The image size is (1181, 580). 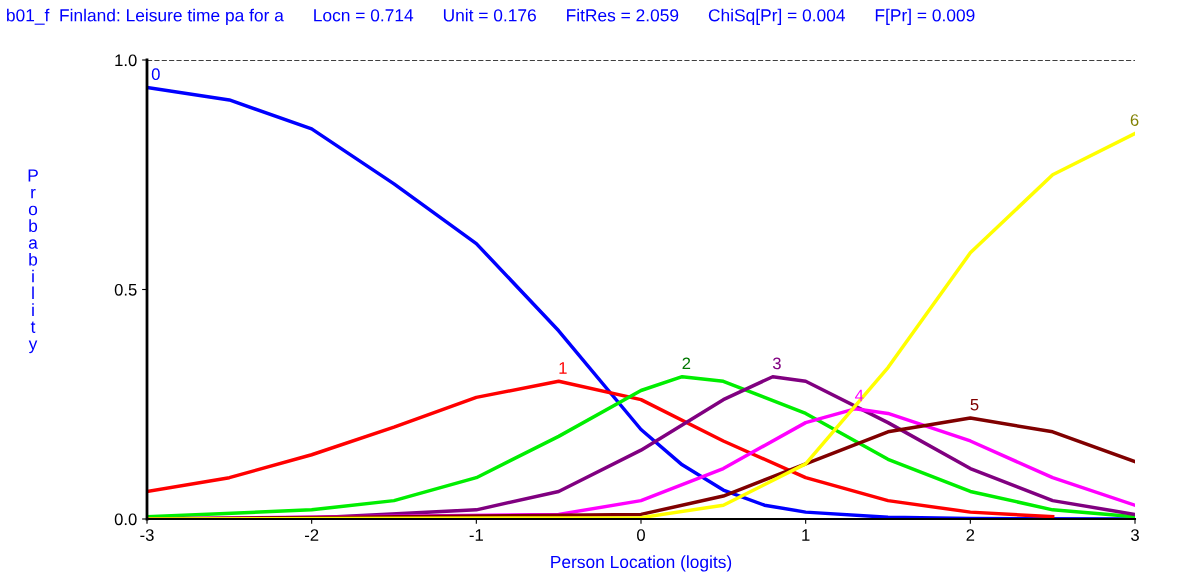 I want to click on series-label: 4, so click(x=859, y=395).